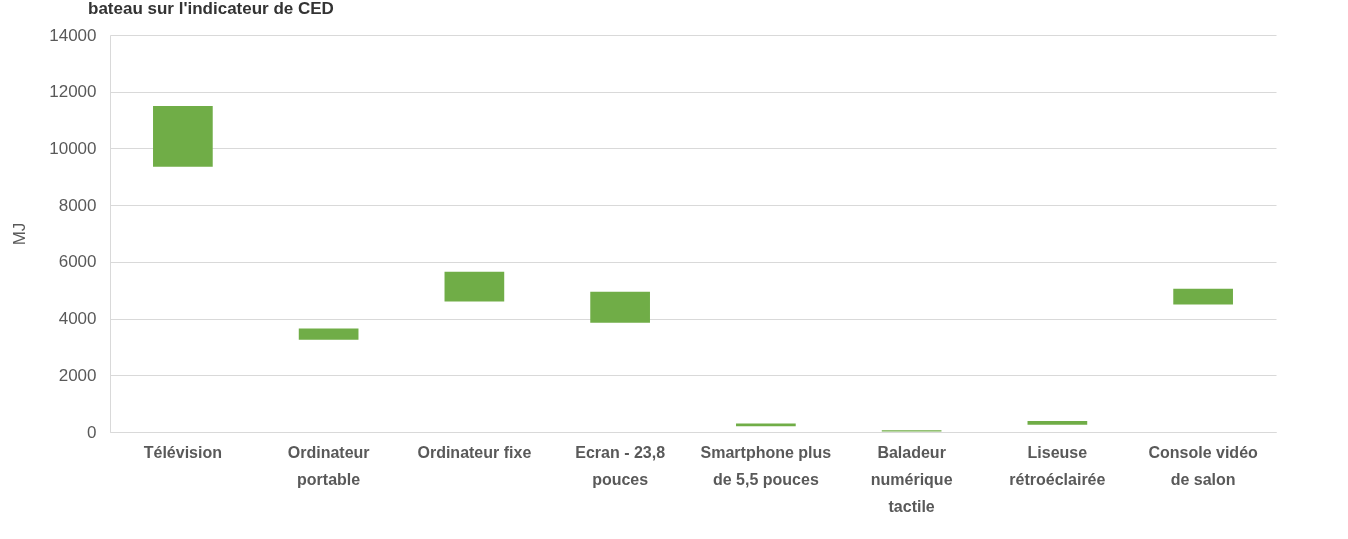 The height and width of the screenshot is (539, 1348). Describe the element at coordinates (1057, 465) in the screenshot. I see `x-tick-label: Liseuse rétroéclairée` at that location.